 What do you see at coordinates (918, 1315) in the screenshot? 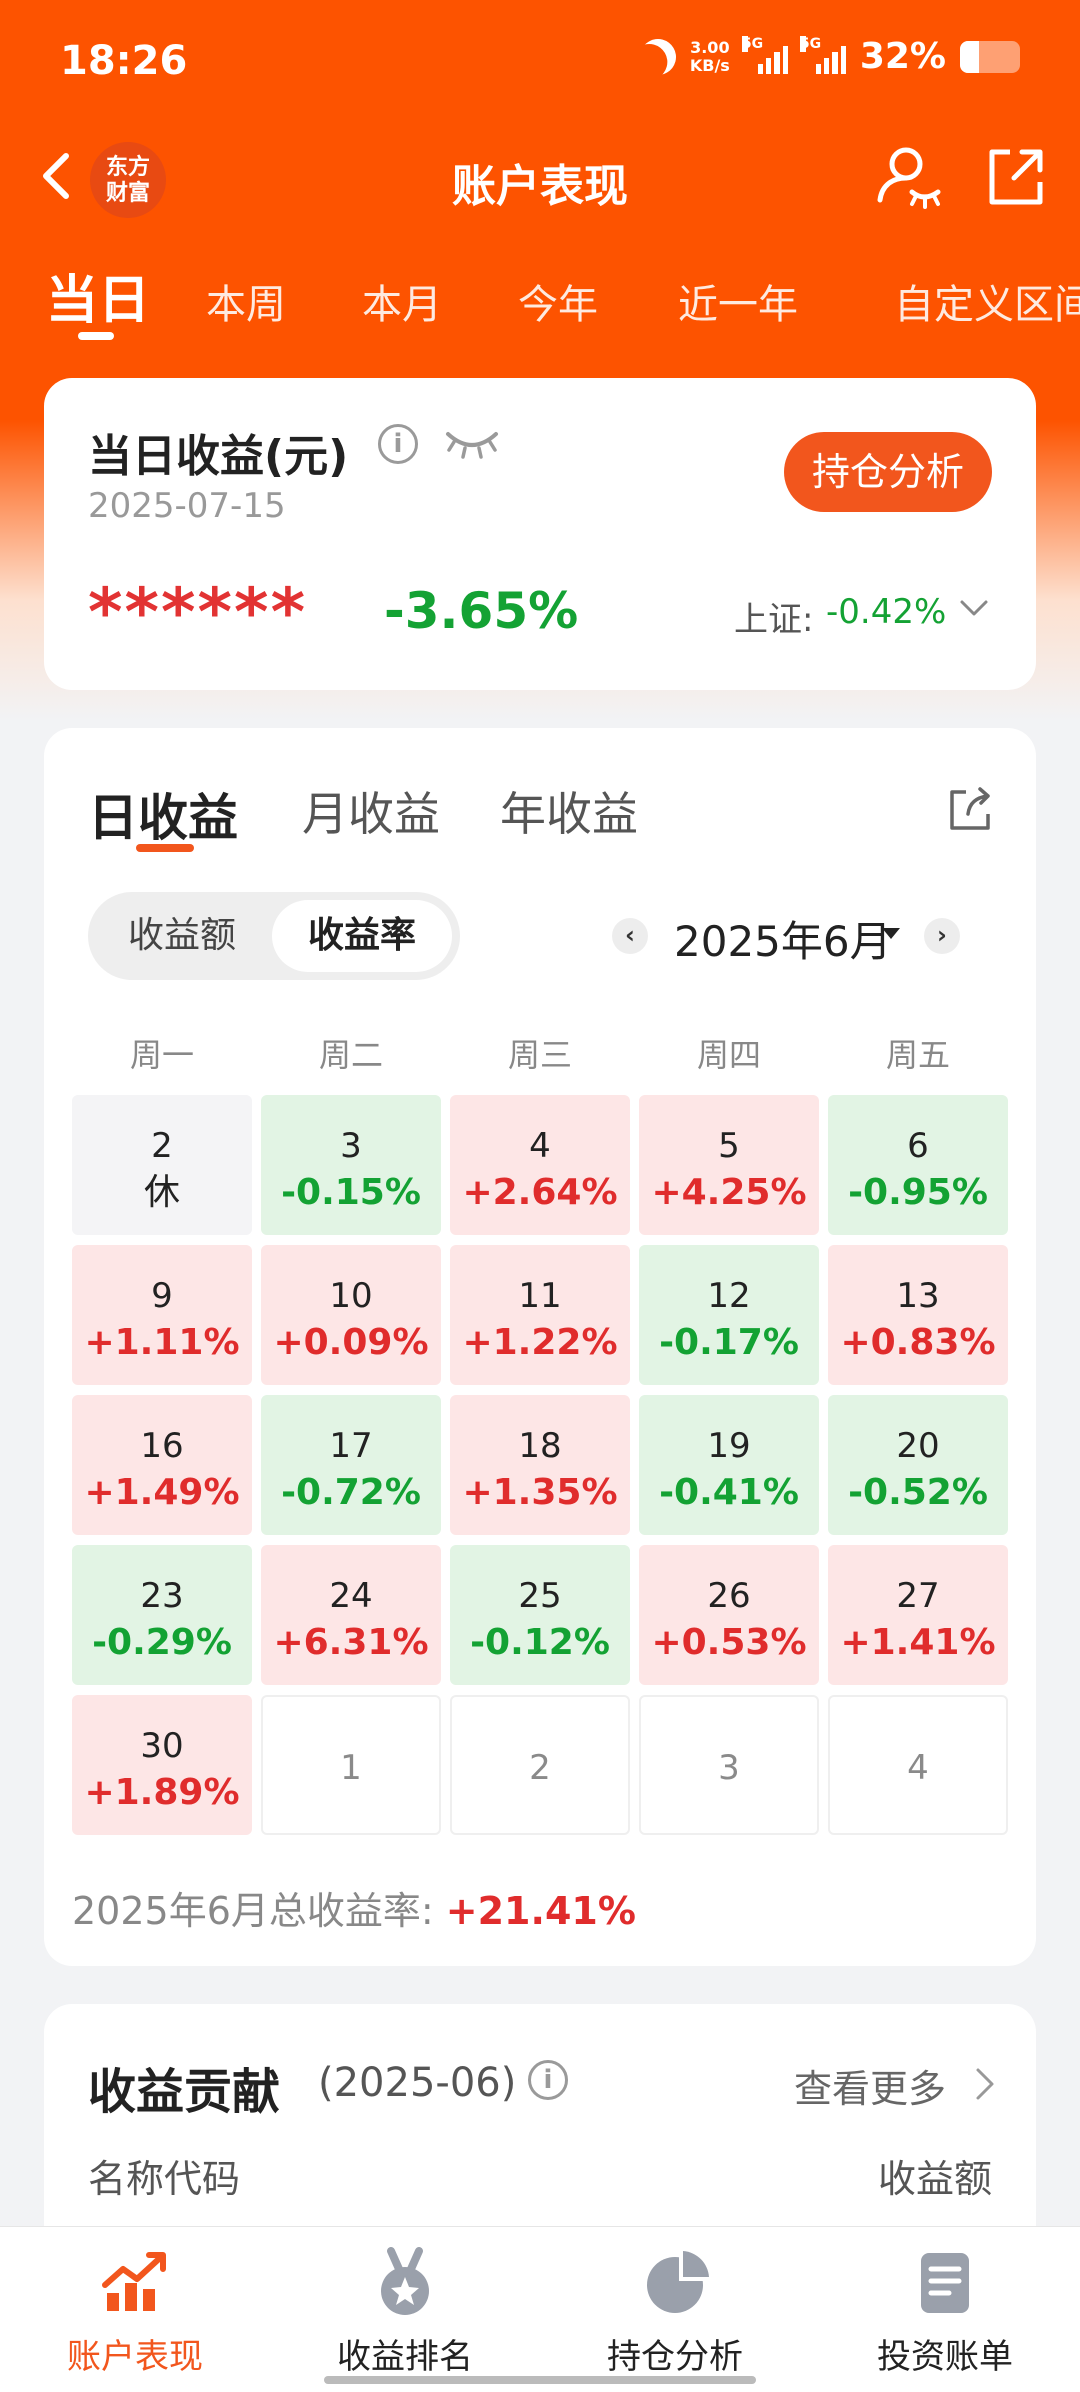
I see `calendar-day: 13 +0.83%` at bounding box center [918, 1315].